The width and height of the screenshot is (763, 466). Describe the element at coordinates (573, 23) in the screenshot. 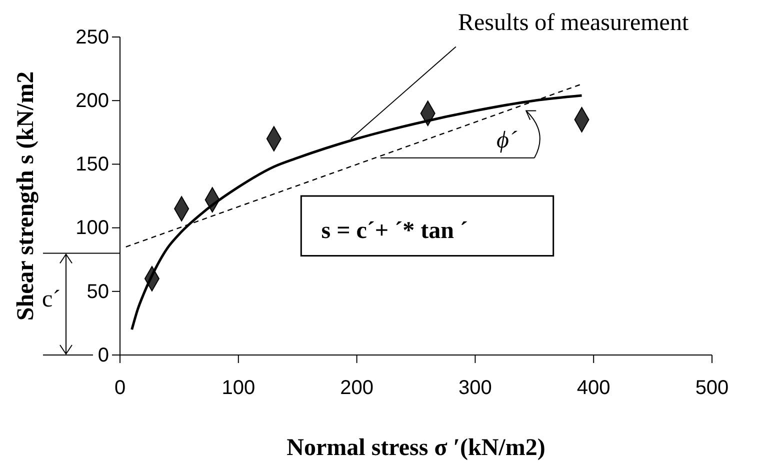

I see `annotation: Results of measurement` at that location.